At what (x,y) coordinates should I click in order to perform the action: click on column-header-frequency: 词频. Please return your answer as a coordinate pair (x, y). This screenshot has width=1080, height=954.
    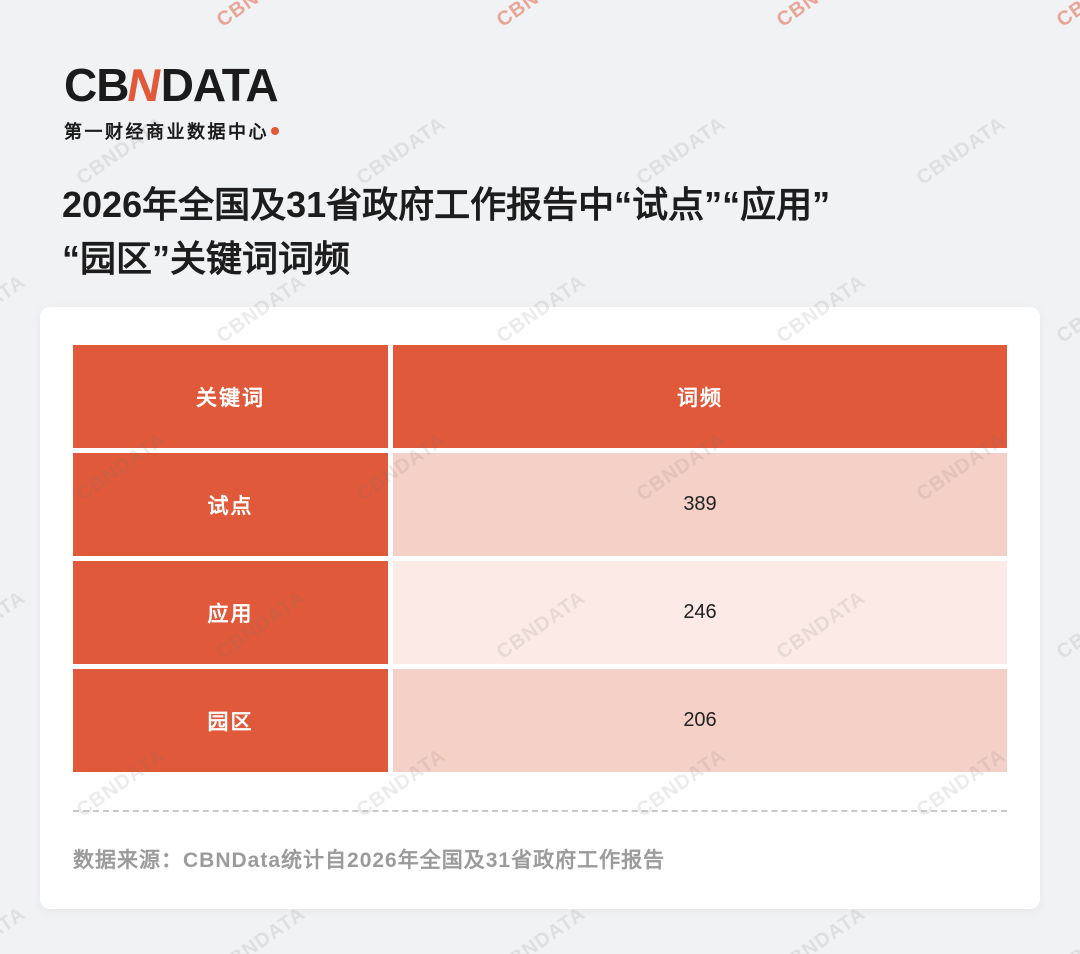
    Looking at the image, I should click on (700, 396).